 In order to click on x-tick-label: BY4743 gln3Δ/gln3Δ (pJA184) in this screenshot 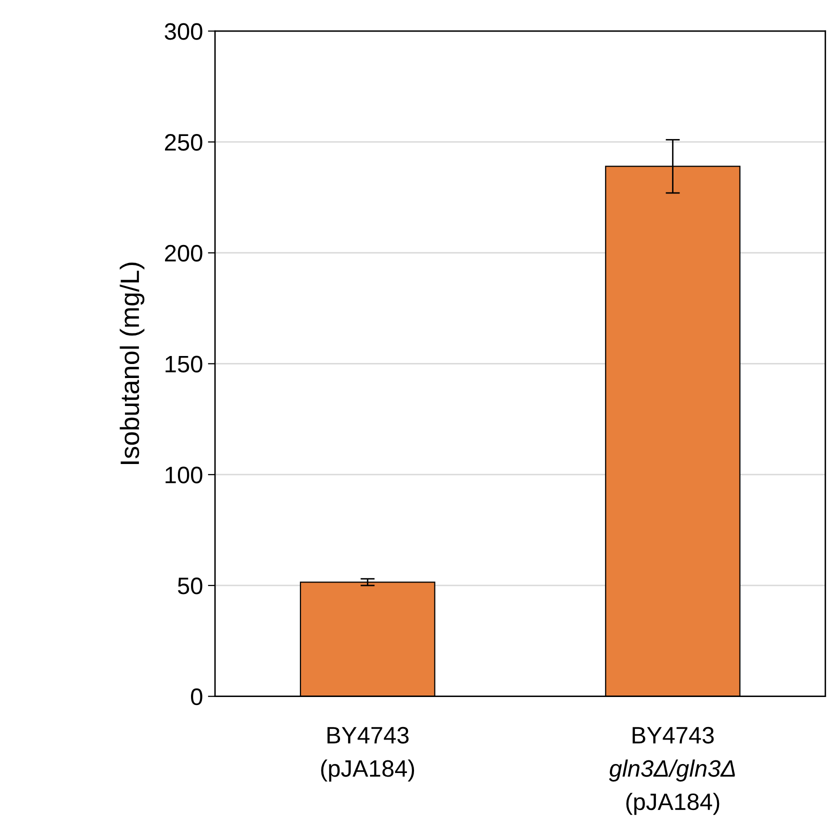, I will do `click(672, 770)`.